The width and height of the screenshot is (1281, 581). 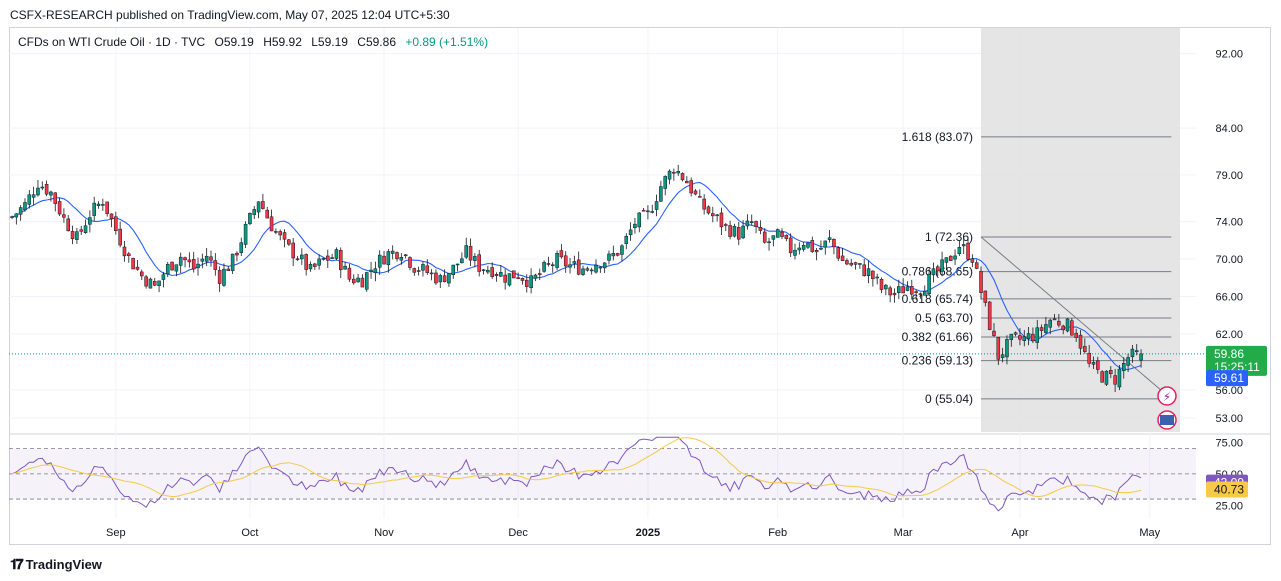 What do you see at coordinates (944, 318) in the screenshot?
I see `fib-level-label: 0.5 (63.70)` at bounding box center [944, 318].